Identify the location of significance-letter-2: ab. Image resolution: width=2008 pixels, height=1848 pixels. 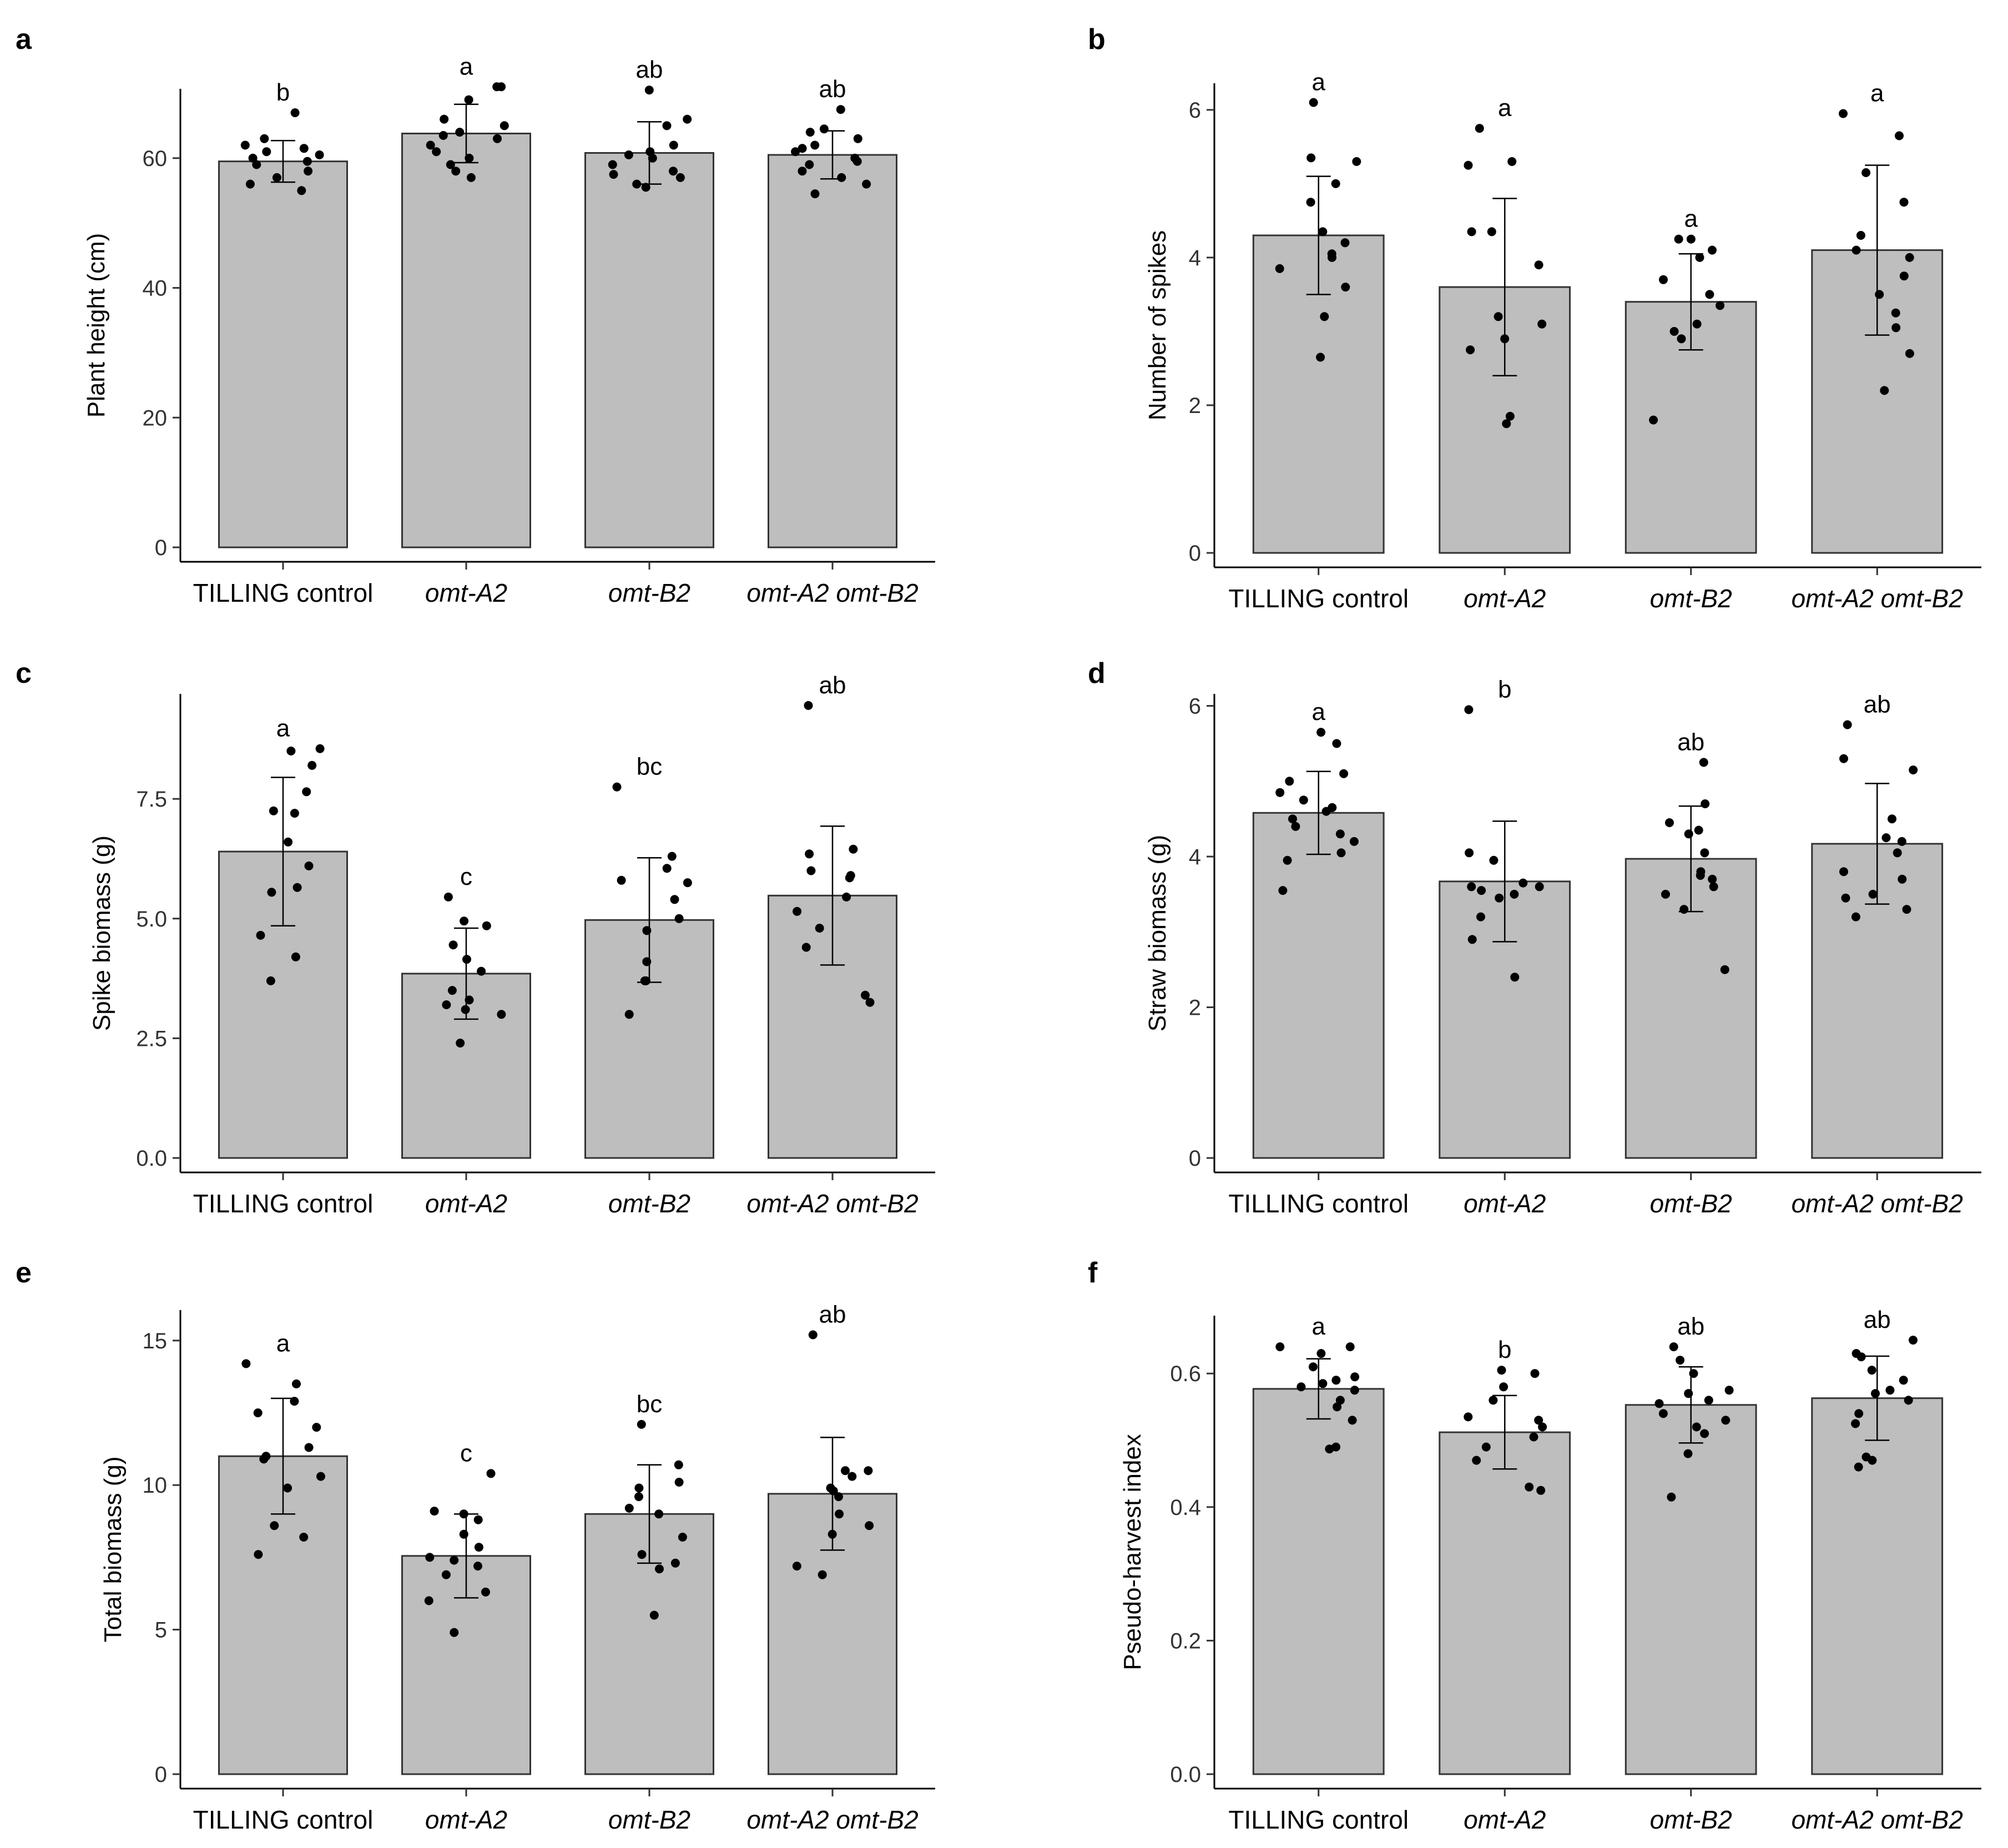
(649, 69).